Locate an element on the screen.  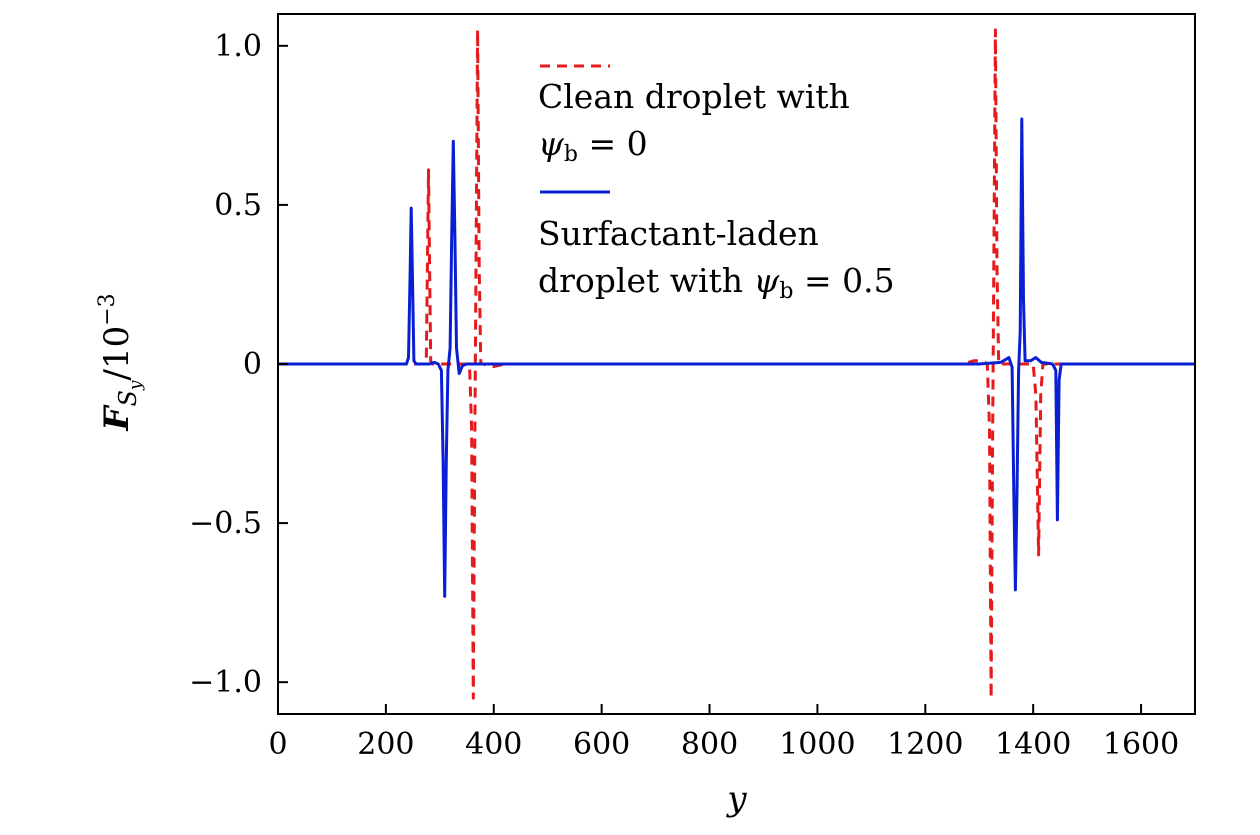
x-tick-label: 0 is located at coordinates (277, 744).